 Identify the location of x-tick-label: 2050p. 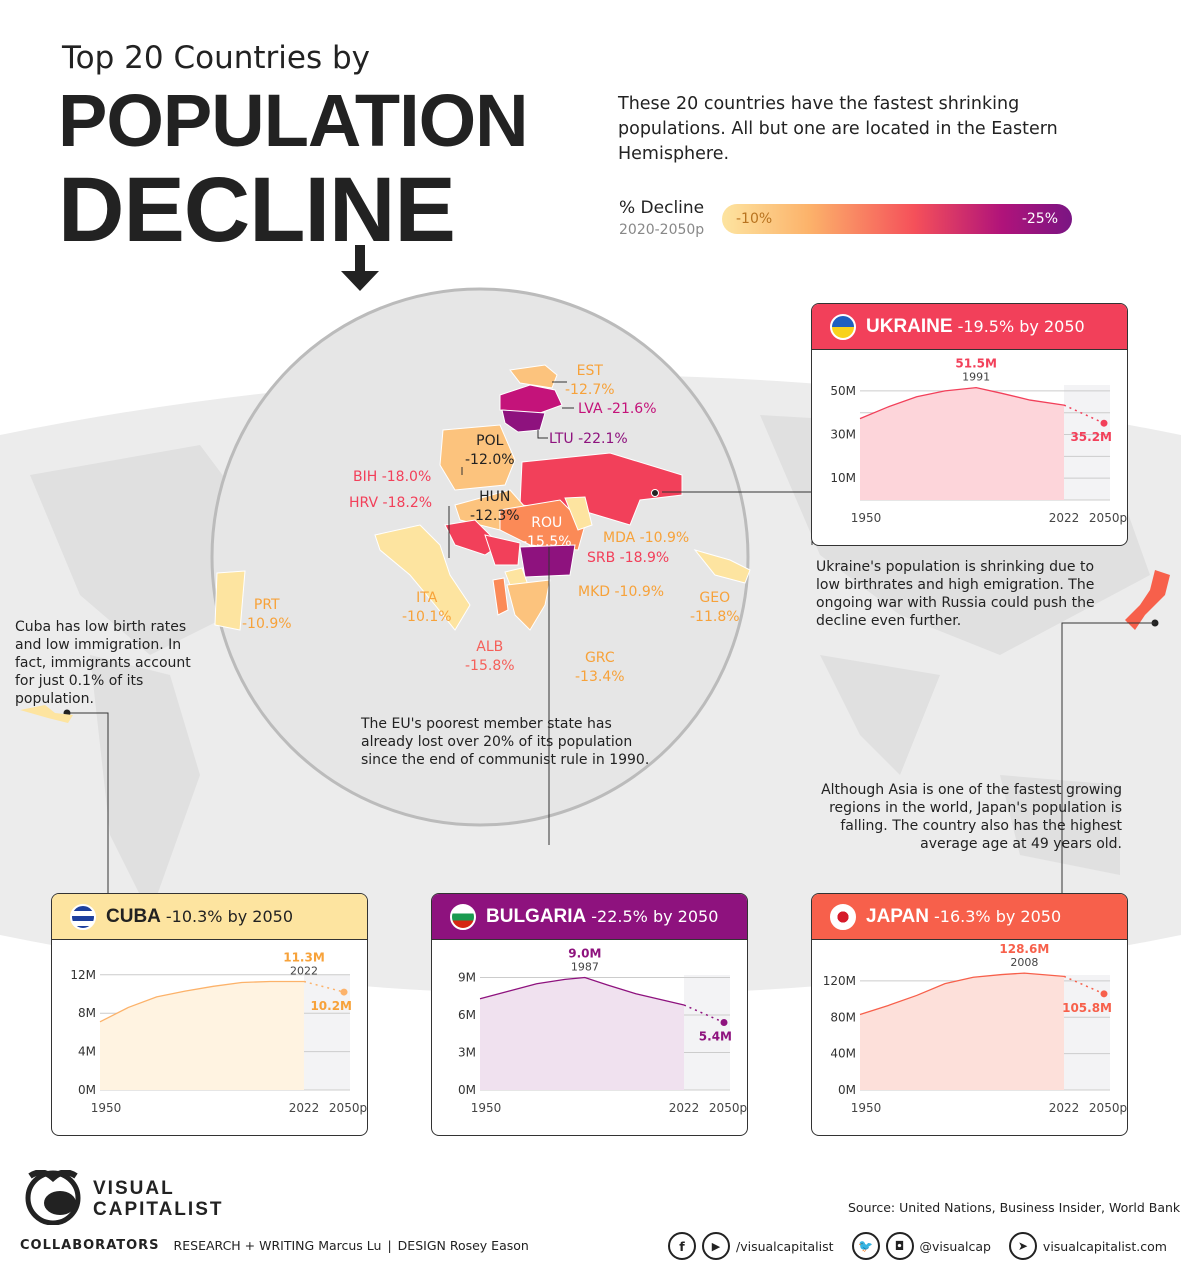
(348, 1108).